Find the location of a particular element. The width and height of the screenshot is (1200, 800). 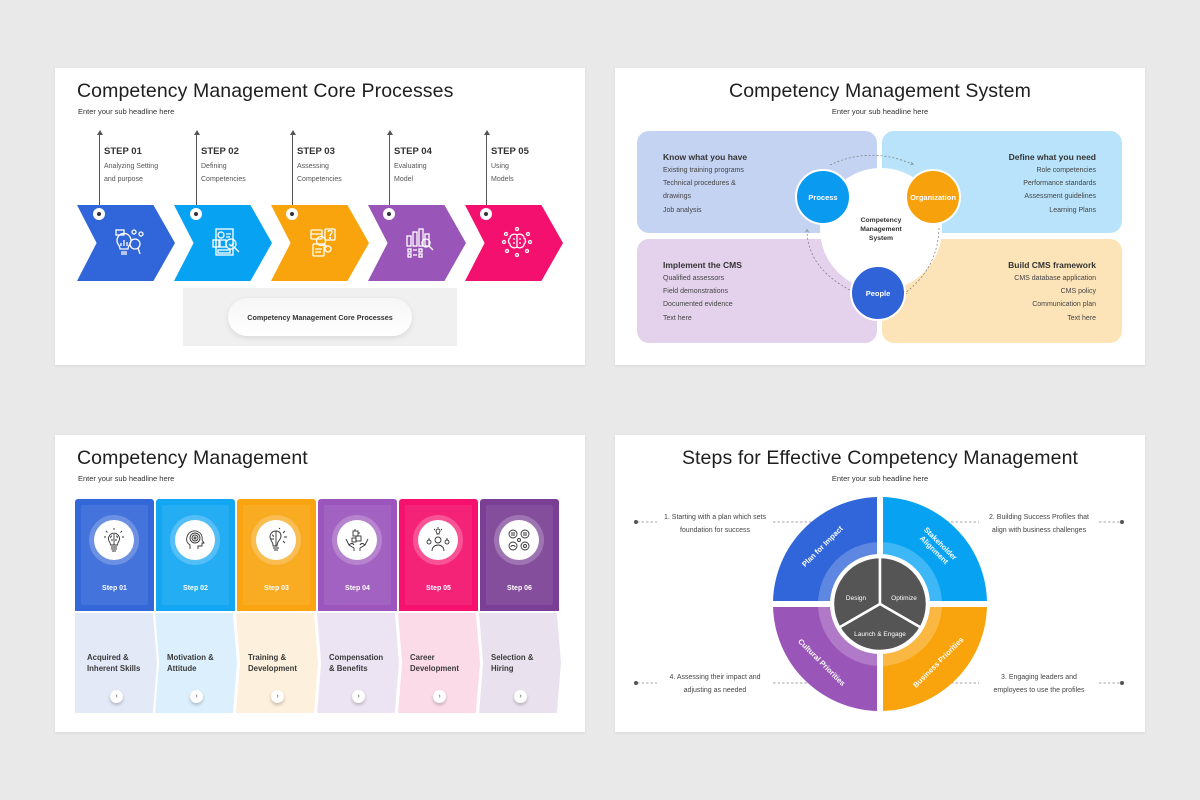

step-description: Analyzing Setting and purpose is located at coordinates (131, 173).